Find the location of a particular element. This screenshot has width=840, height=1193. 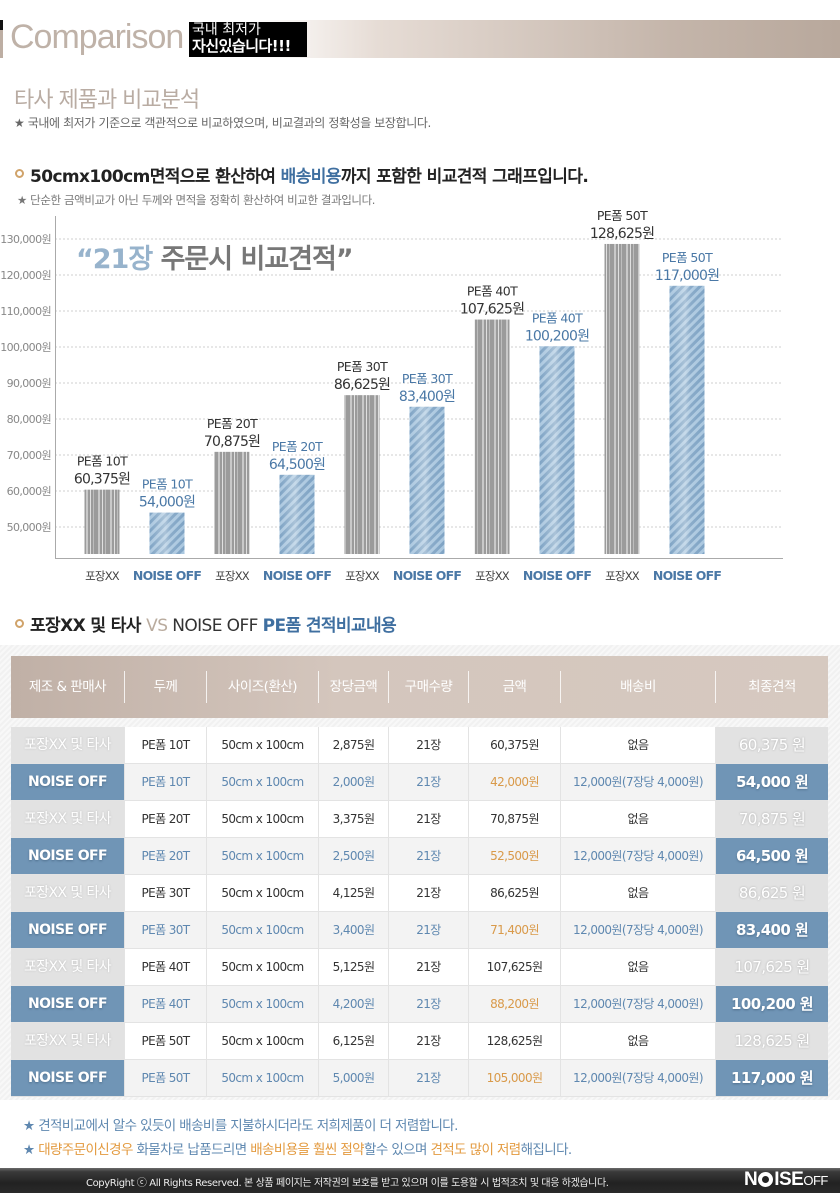

quote-number: 21장 is located at coordinates (122, 259).